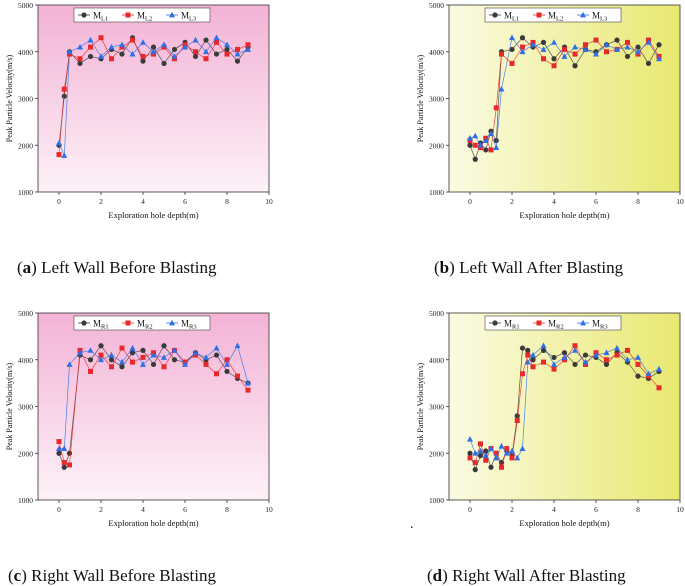 Image resolution: width=685 pixels, height=586 pixels. I want to click on x-tick-label-2: 2, so click(512, 201).